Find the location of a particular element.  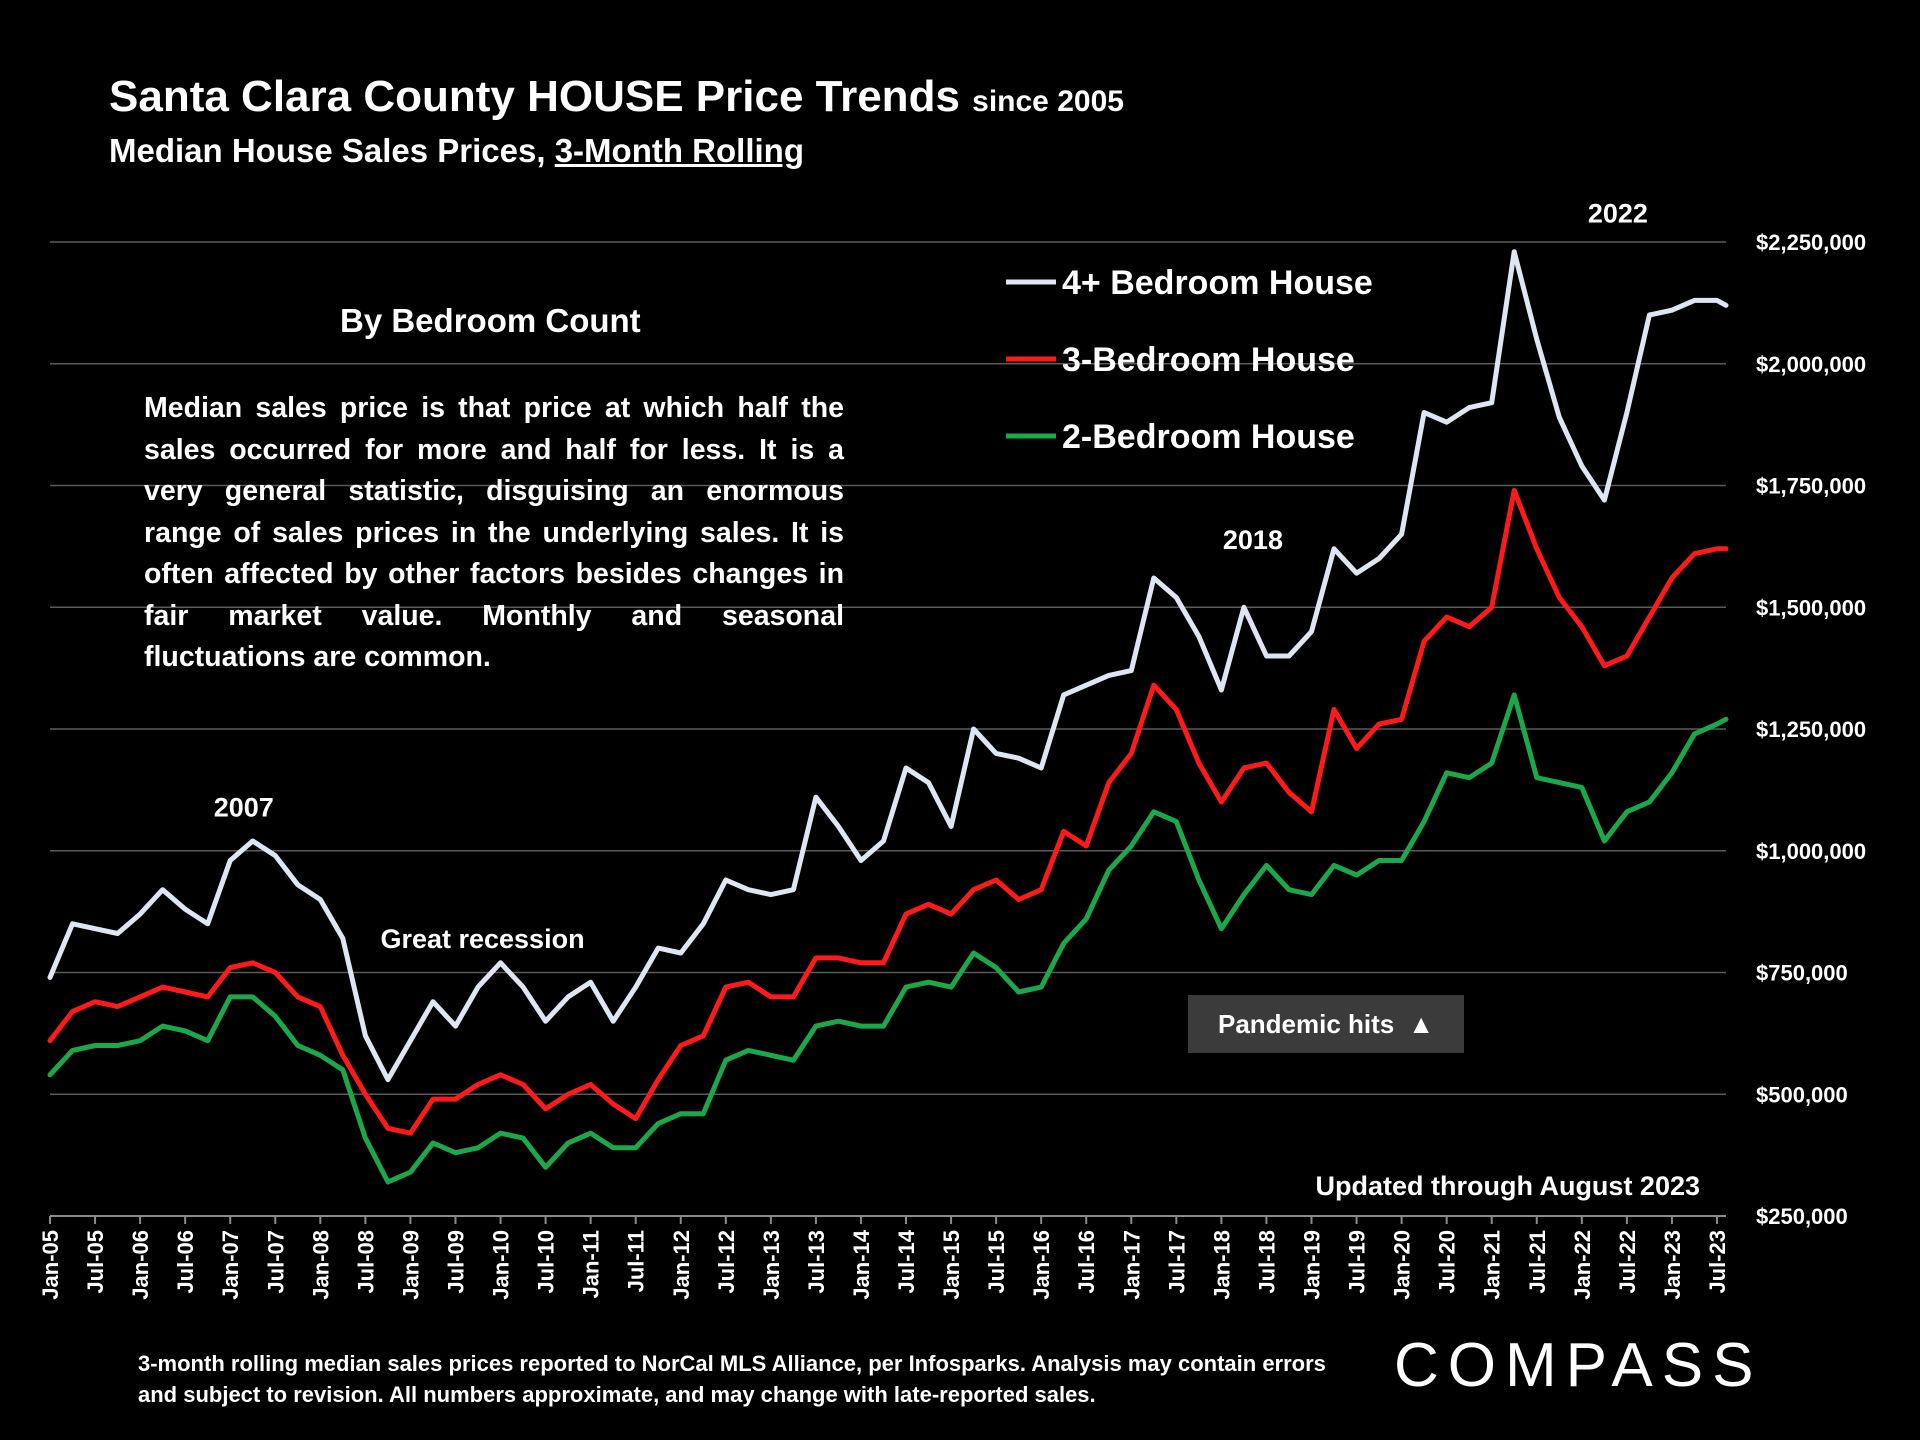

x-tick-label: Jan-15 is located at coordinates (951, 1265).